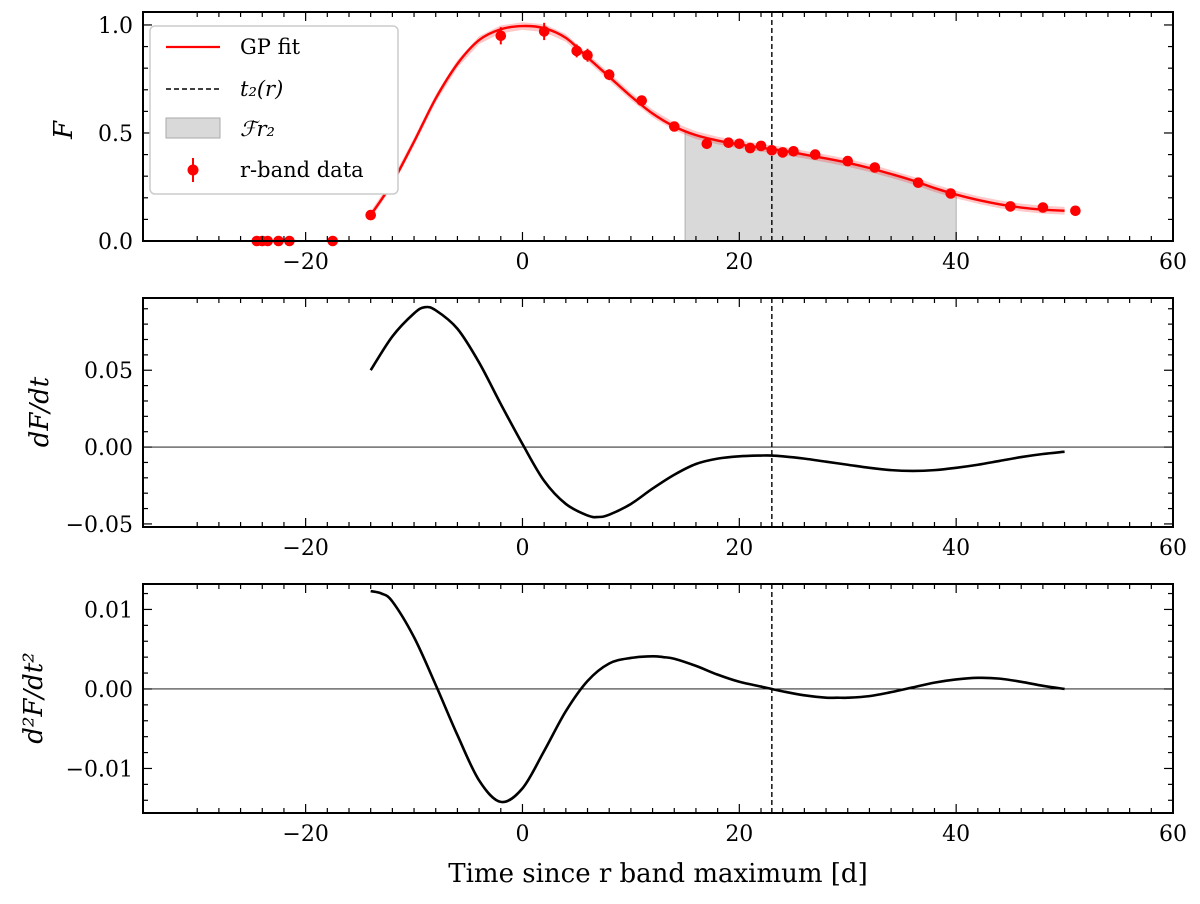 The width and height of the screenshot is (1200, 904). What do you see at coordinates (34, 697) in the screenshot?
I see `second-derivative-ylabel: d²F/dt²` at bounding box center [34, 697].